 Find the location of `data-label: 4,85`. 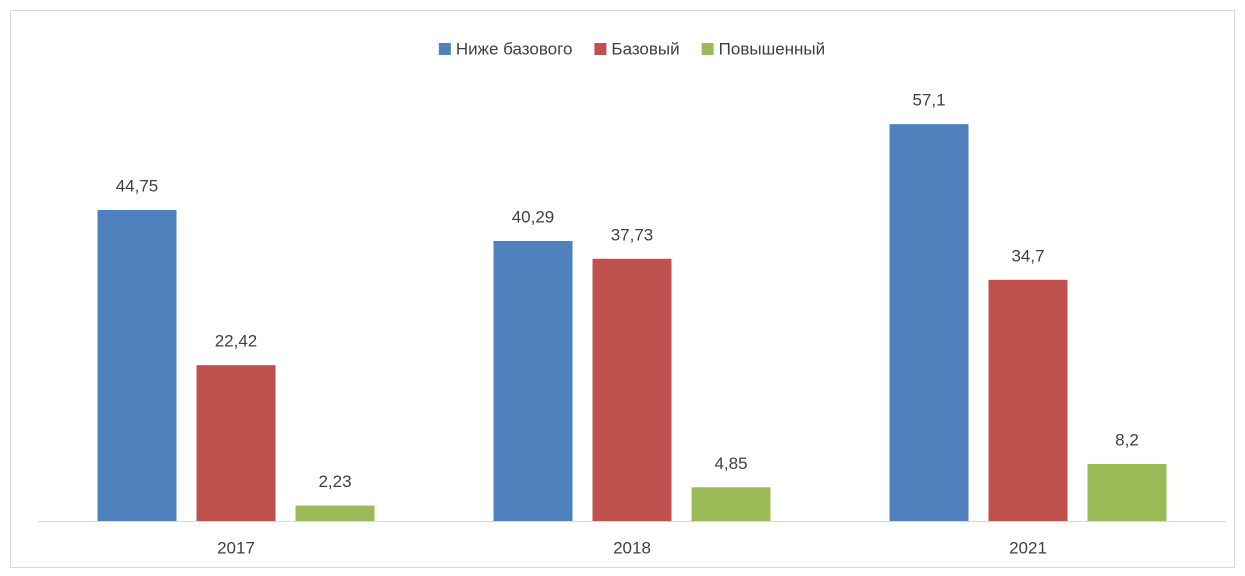

data-label: 4,85 is located at coordinates (730, 463).